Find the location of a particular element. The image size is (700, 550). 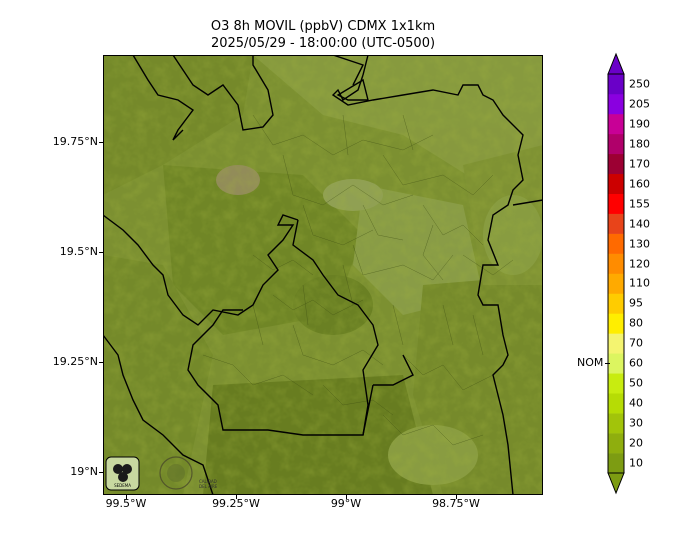

svg-text: DEL AIRE is located at coordinates (208, 486).